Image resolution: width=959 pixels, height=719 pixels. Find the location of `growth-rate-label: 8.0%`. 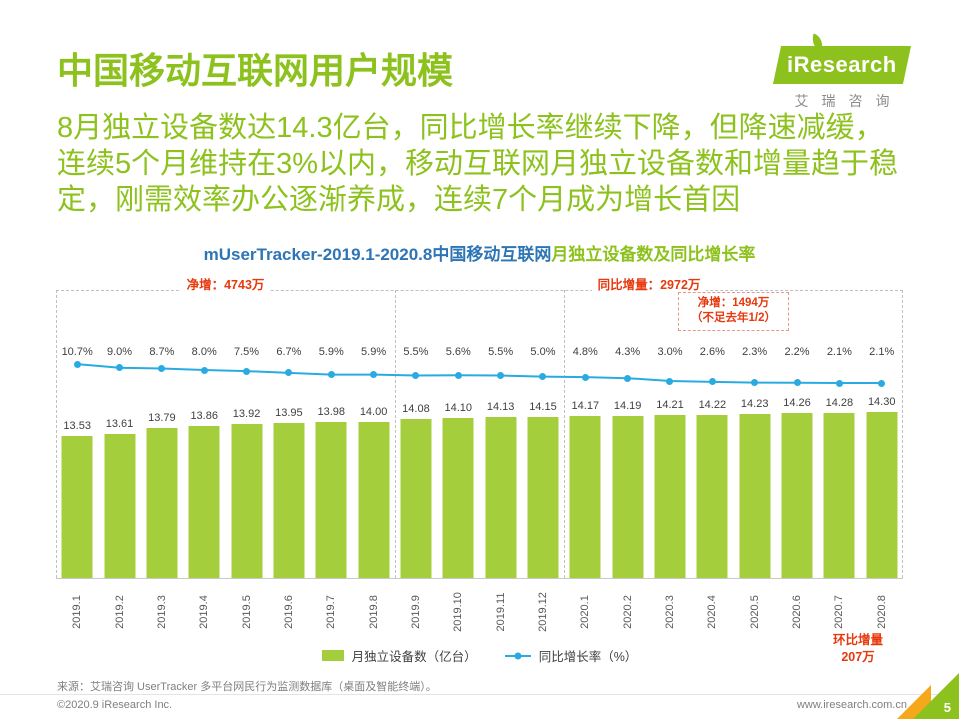

growth-rate-label: 8.0% is located at coordinates (204, 352).